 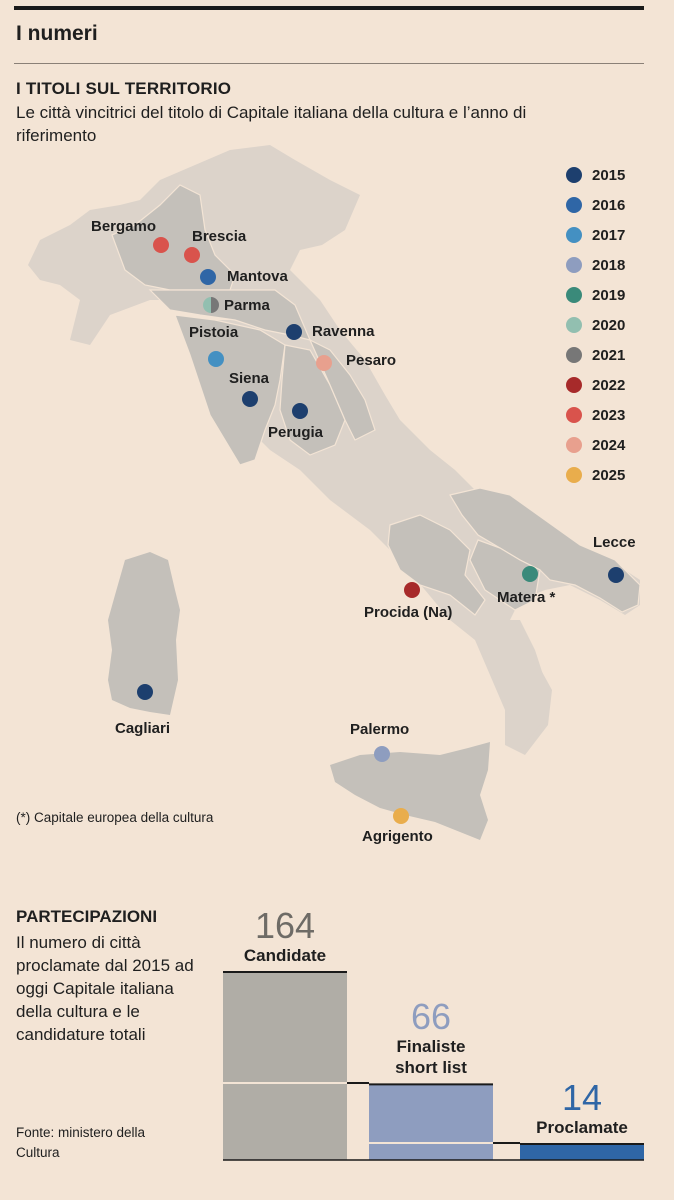 What do you see at coordinates (214, 332) in the screenshot?
I see `city-label-pistoia: Pistoia` at bounding box center [214, 332].